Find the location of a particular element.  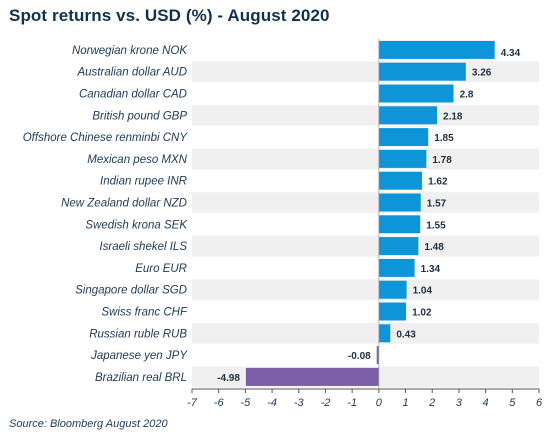

bar-sek is located at coordinates (399, 224).